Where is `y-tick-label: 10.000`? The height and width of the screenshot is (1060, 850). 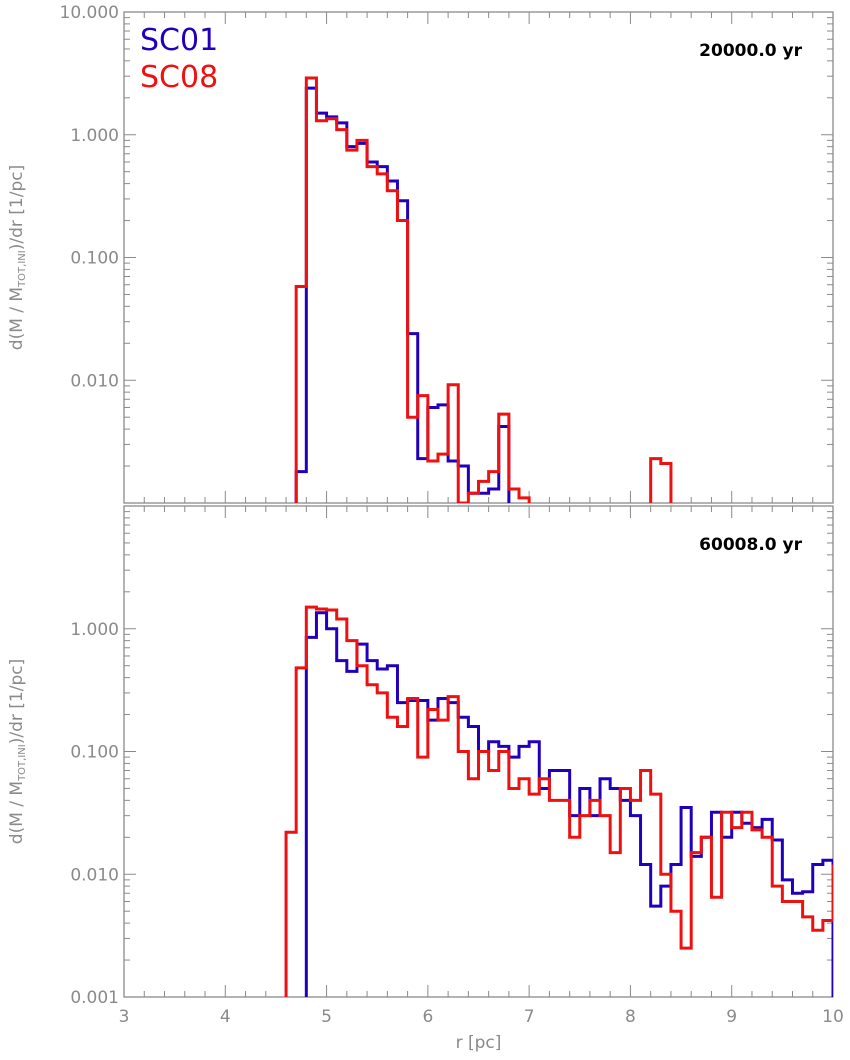 y-tick-label: 10.000 is located at coordinates (89, 13).